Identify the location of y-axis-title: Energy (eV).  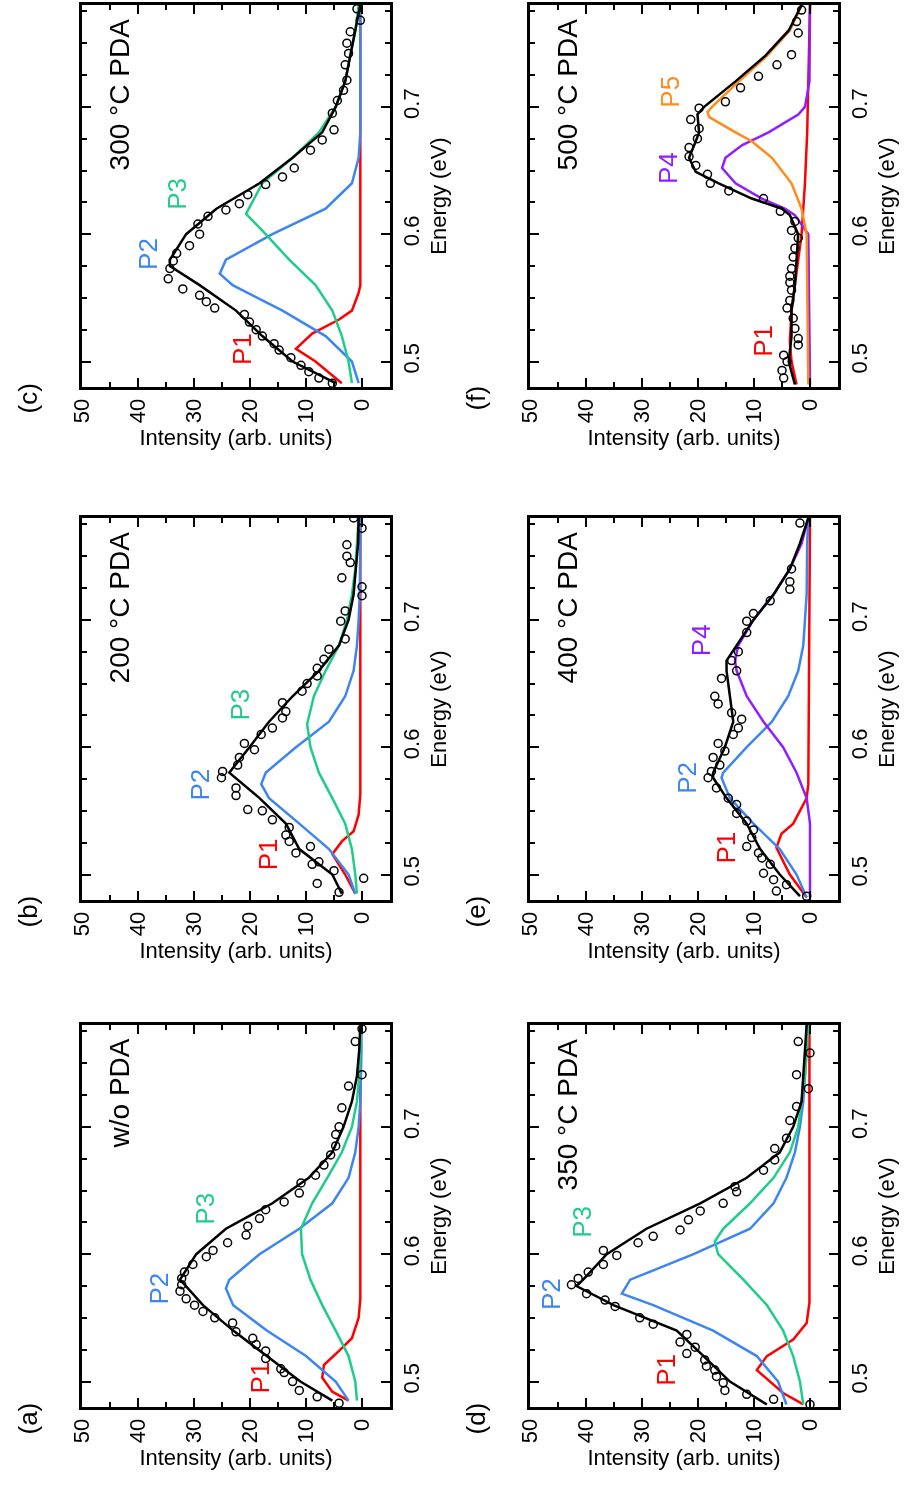
(439, 1216).